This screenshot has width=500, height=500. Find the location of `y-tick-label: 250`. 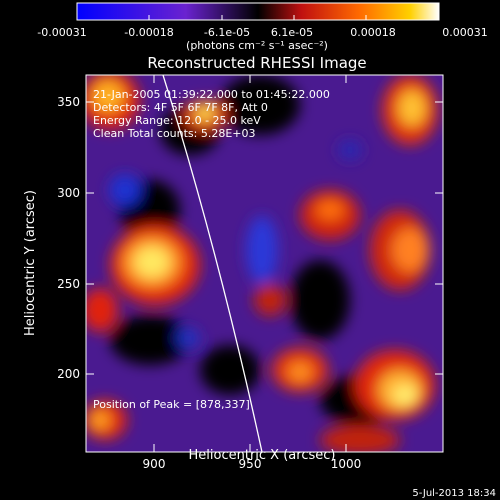

y-tick-label: 250 is located at coordinates (68, 284).